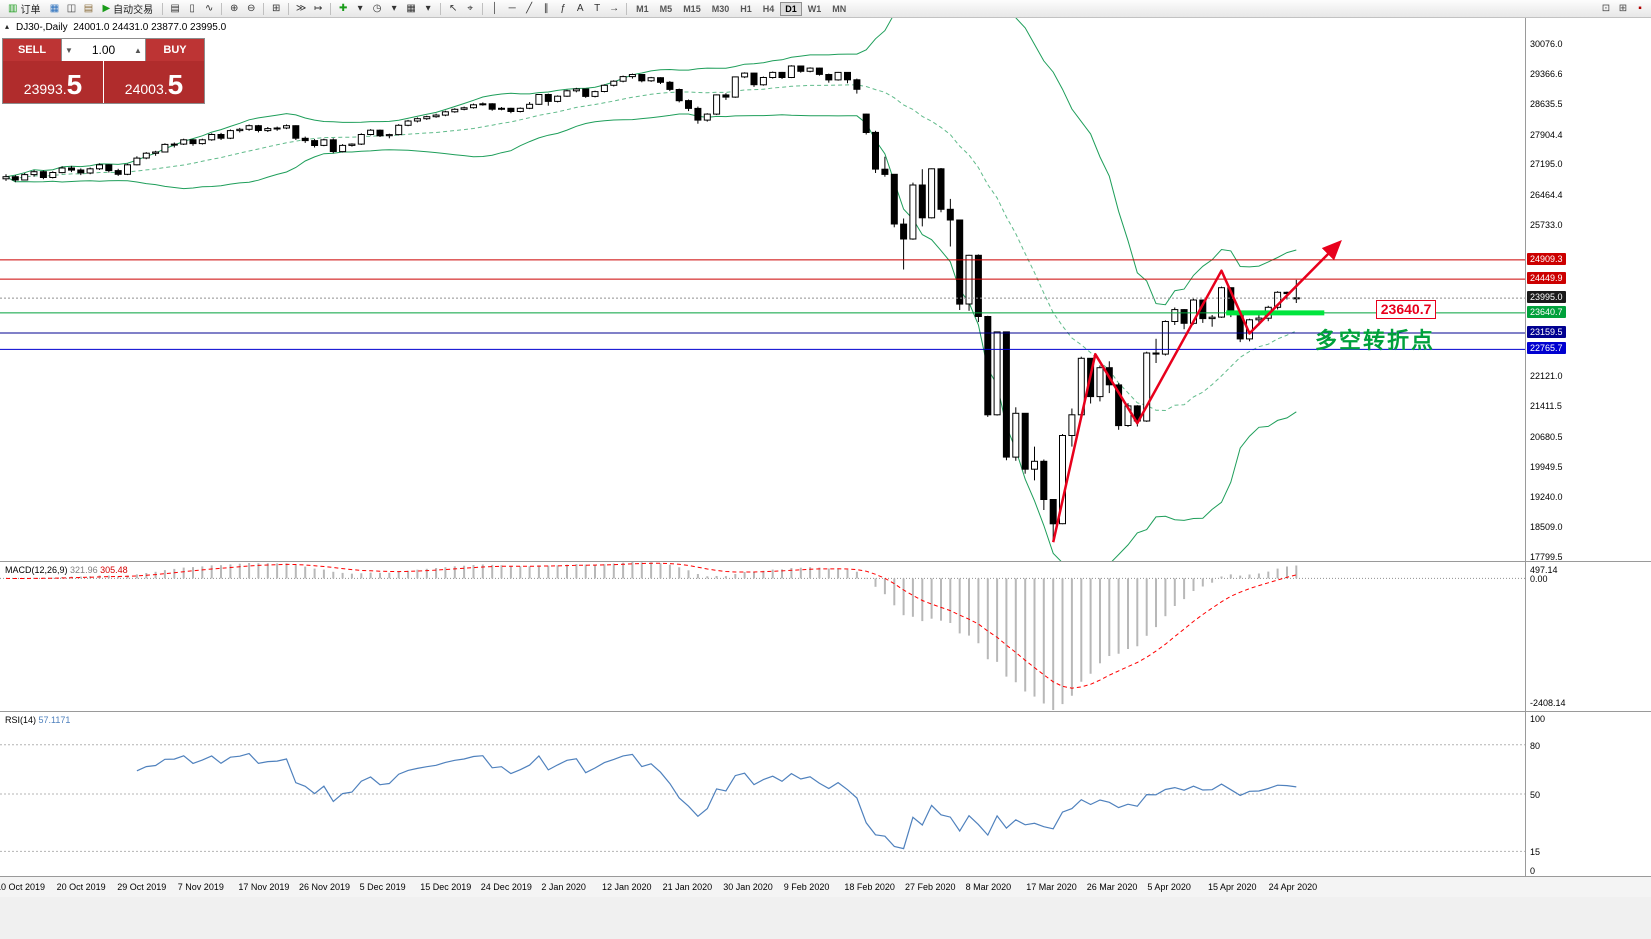 This screenshot has height=939, width=1651. Describe the element at coordinates (597, 8) in the screenshot. I see `text-label-icon: T` at that location.